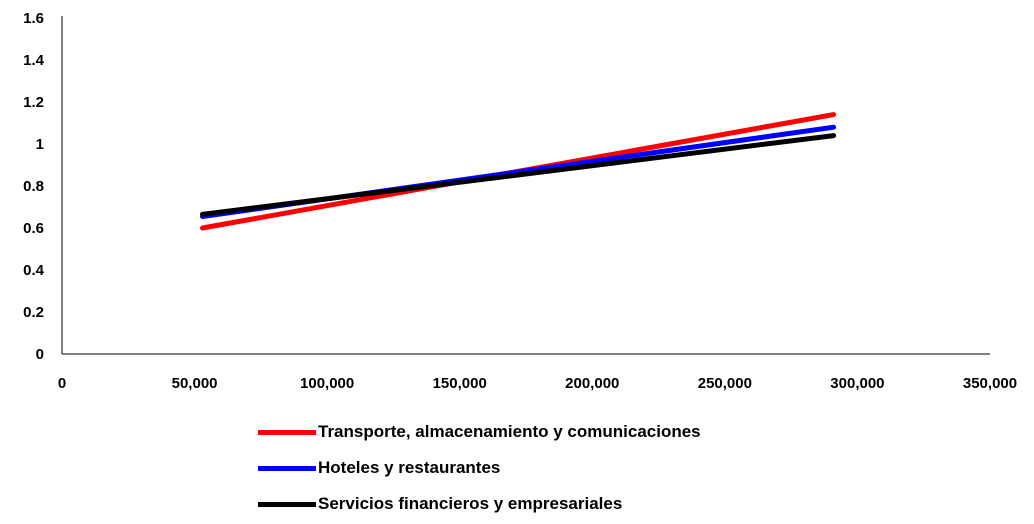 This screenshot has width=1034, height=524. Describe the element at coordinates (33, 102) in the screenshot. I see `y-tick-label: 1.2` at that location.